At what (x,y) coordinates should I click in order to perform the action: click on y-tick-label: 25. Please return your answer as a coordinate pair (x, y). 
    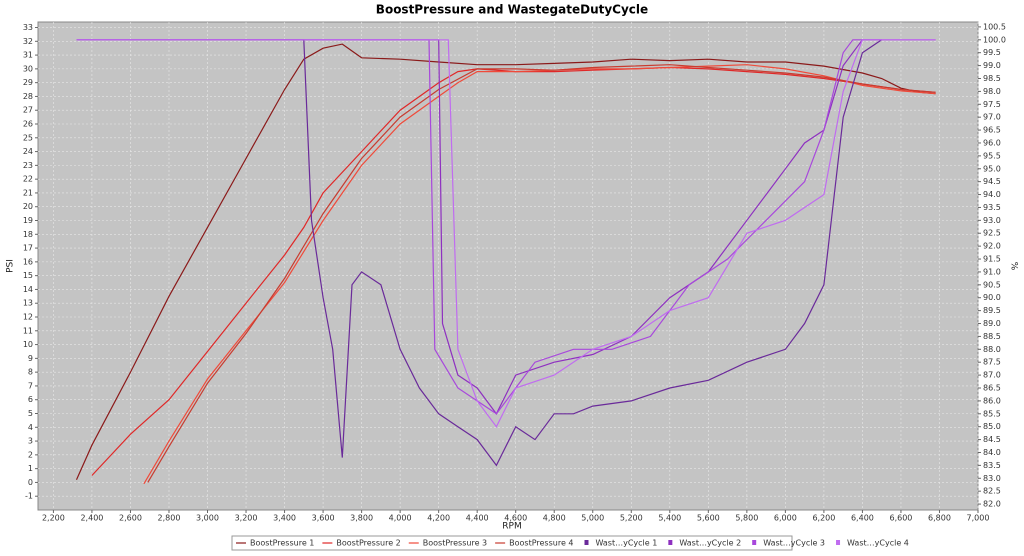
    Looking at the image, I should click on (28, 137).